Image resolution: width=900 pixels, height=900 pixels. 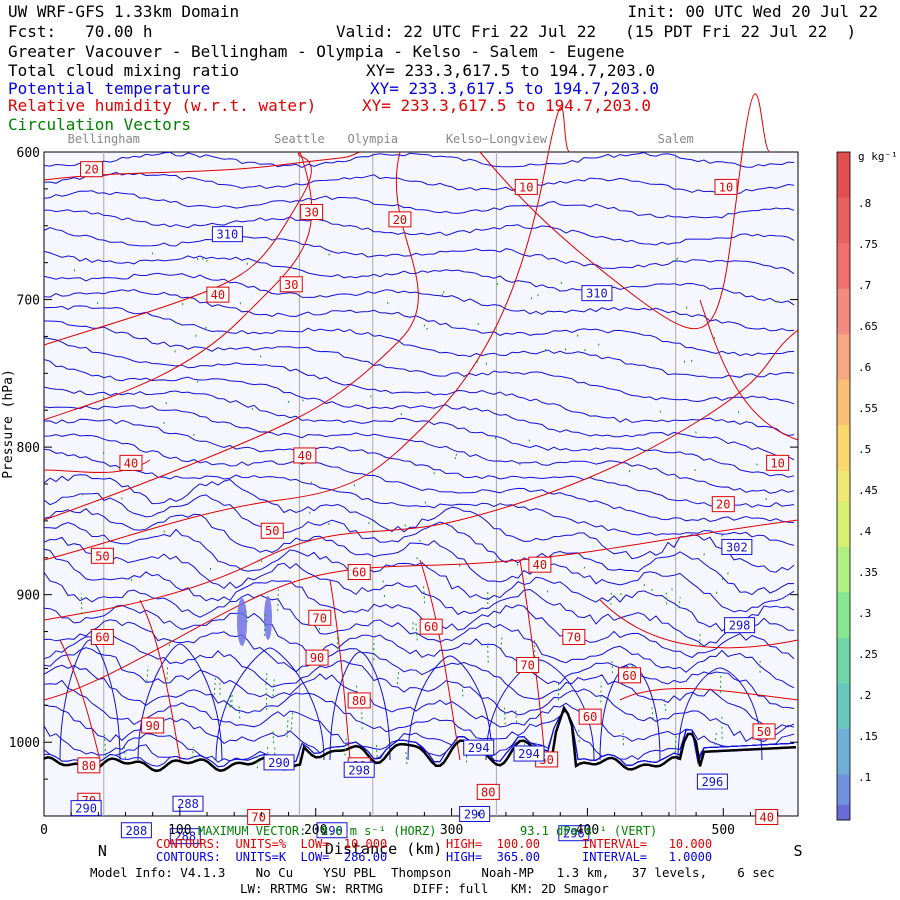 I want to click on rh-label: 70, so click(x=574, y=637).